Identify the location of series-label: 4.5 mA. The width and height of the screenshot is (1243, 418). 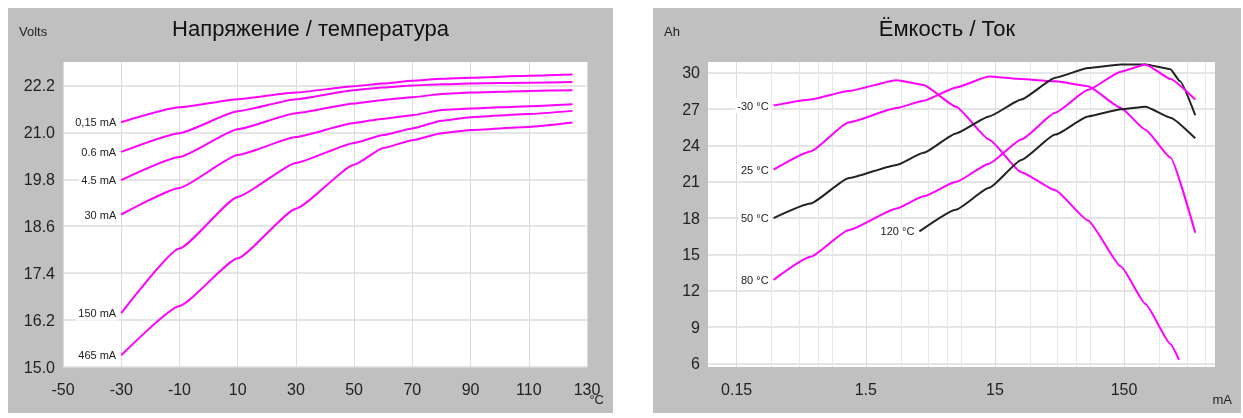
(99, 180).